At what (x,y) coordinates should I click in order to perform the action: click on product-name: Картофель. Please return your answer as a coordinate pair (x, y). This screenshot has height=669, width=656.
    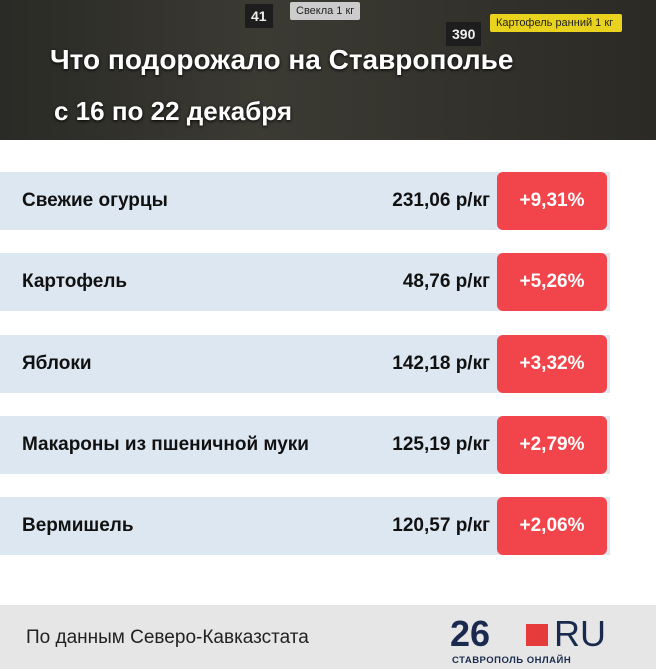
    Looking at the image, I should click on (75, 282).